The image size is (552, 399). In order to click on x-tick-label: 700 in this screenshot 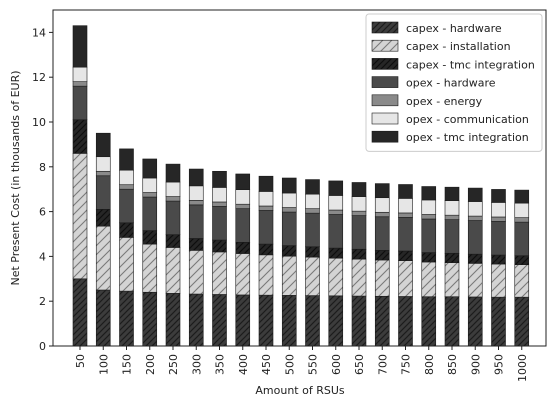, I will do `click(382, 364)`.